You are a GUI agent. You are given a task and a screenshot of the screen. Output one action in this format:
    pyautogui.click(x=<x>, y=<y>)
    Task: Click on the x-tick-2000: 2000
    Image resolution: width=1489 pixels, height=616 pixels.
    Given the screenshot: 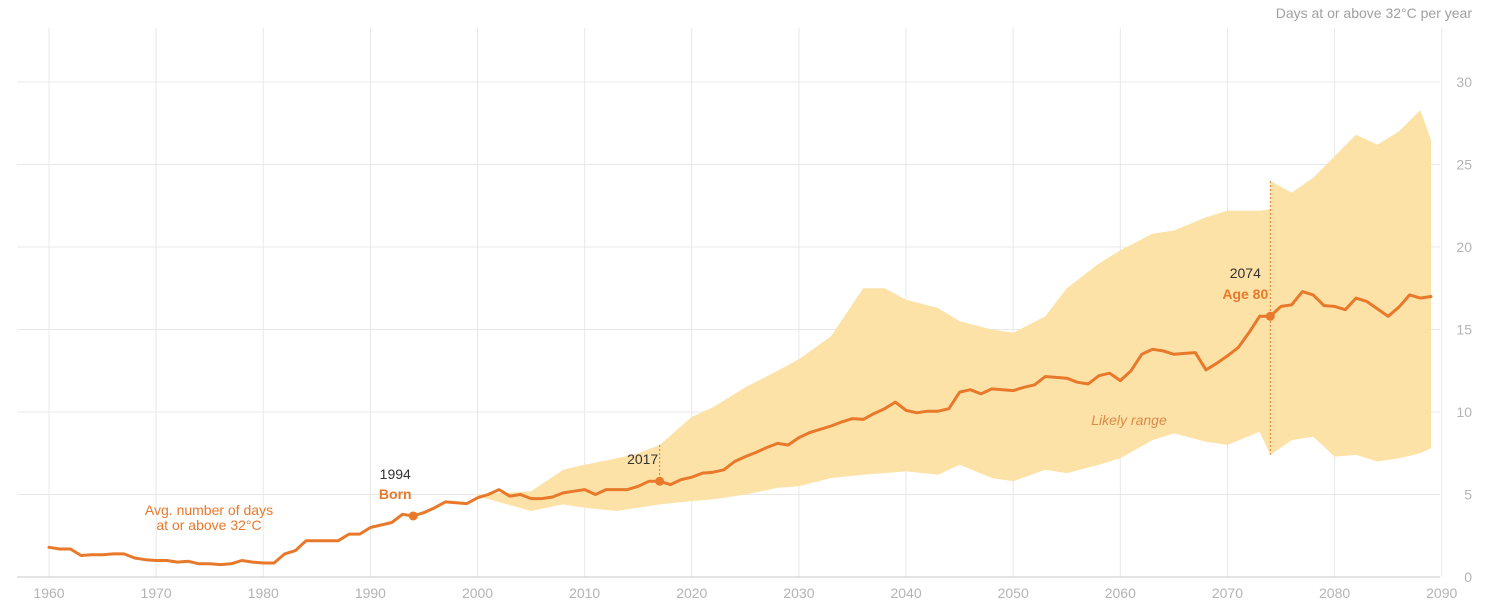 What is the action you would take?
    pyautogui.click(x=477, y=593)
    